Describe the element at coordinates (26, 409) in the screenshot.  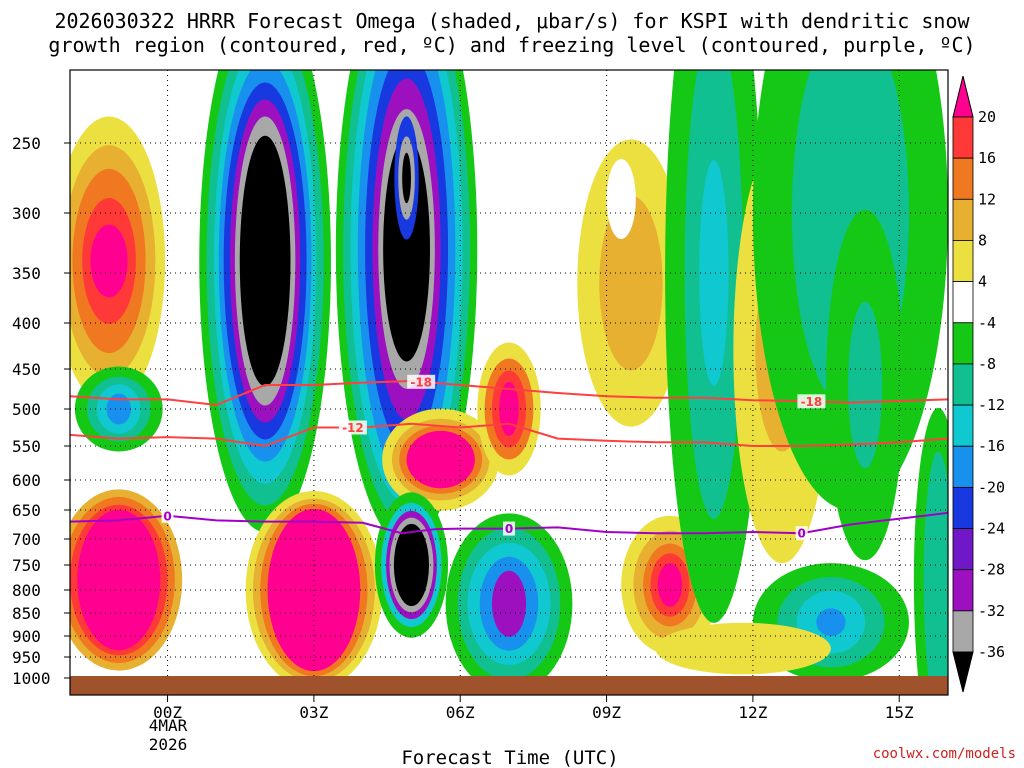
I see `y-tick-label-500: 500` at that location.